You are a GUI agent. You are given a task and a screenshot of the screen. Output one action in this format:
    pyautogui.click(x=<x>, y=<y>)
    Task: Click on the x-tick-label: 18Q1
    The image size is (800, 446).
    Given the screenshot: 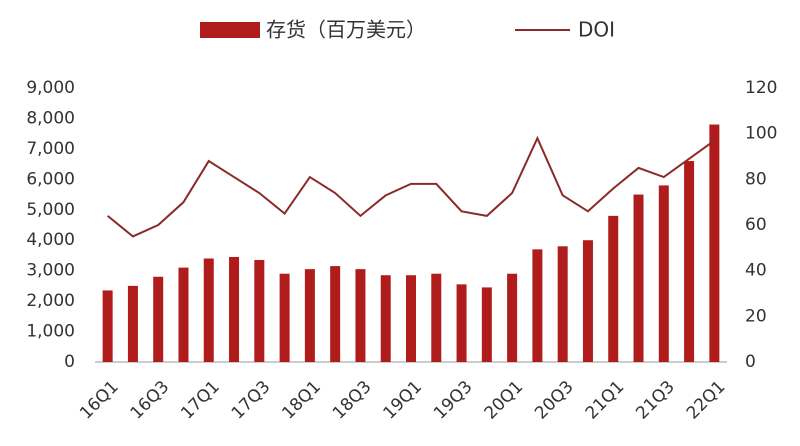 What is the action you would take?
    pyautogui.click(x=301, y=400)
    